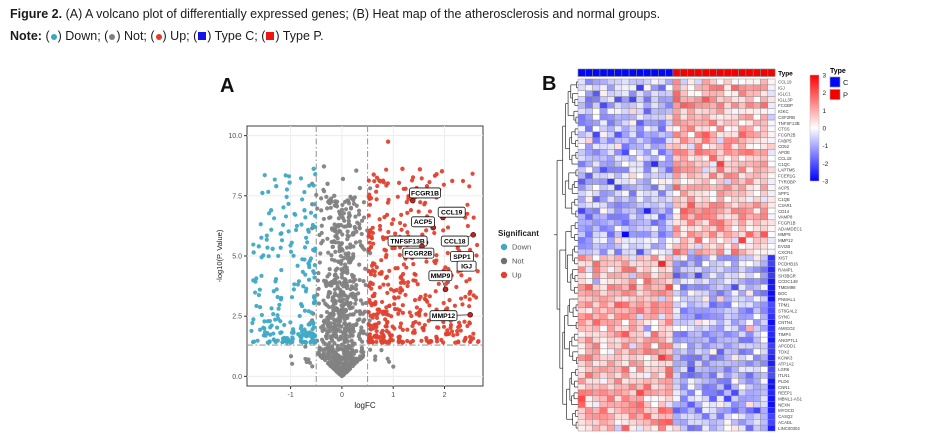 The height and width of the screenshot is (444, 947). Describe the element at coordinates (784, 375) in the screenshot. I see `svg-text: ITLN1` at that location.